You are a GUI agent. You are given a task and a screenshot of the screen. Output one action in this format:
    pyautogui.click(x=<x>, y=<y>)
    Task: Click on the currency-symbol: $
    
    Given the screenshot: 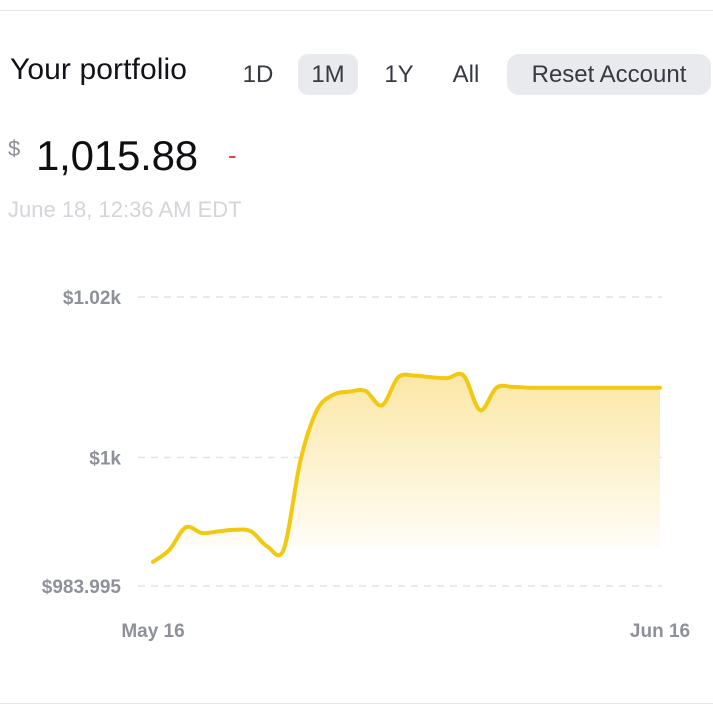 What is the action you would take?
    pyautogui.click(x=14, y=148)
    